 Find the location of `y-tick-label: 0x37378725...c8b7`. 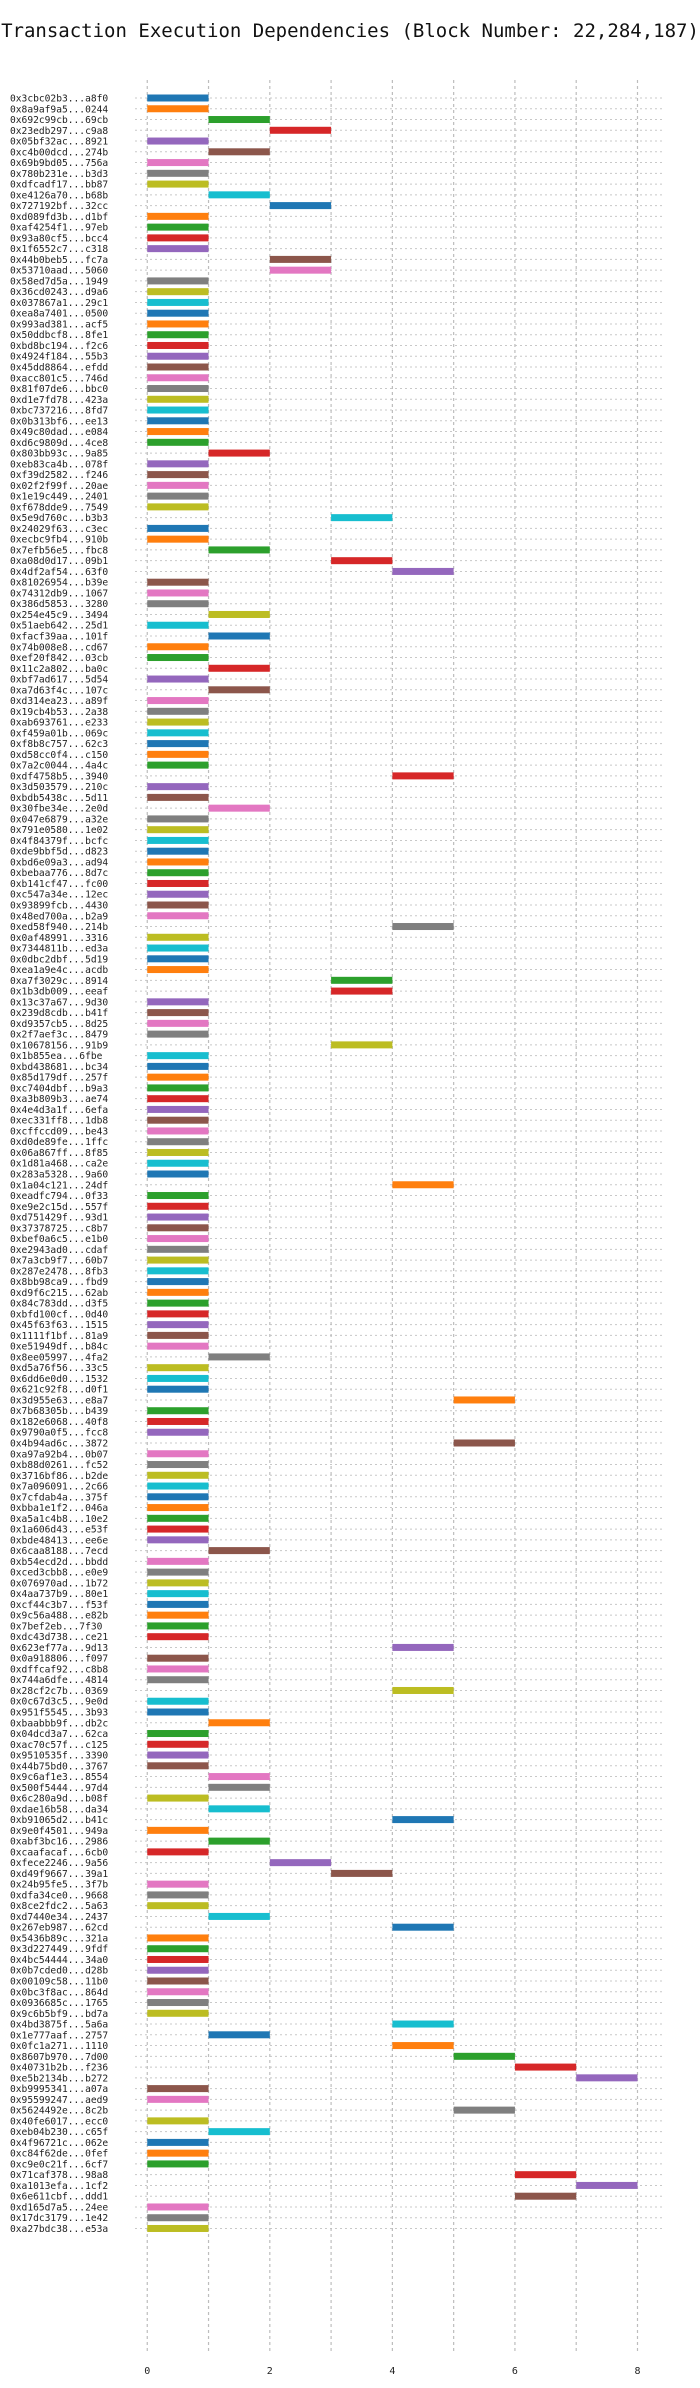

y-tick-label: 0x37378725...c8b7 is located at coordinates (59, 1228).